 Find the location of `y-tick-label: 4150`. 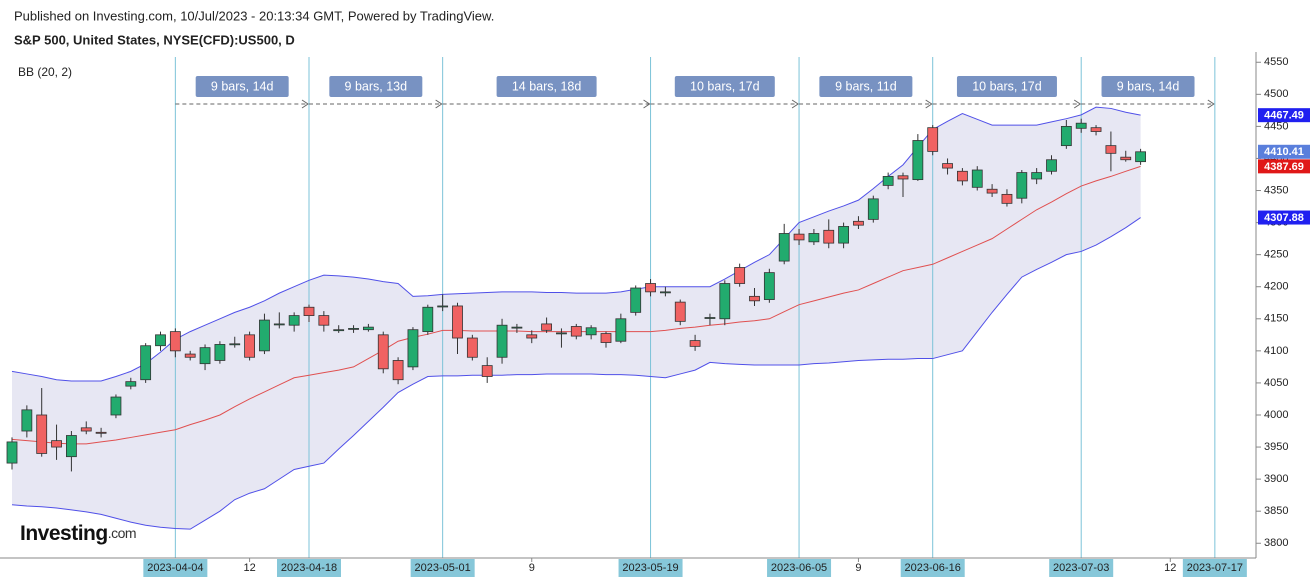

y-tick-label: 4150 is located at coordinates (1276, 319).